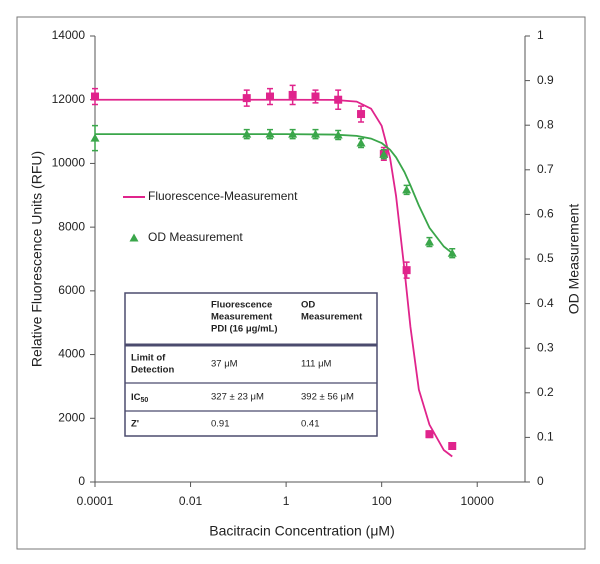 The image size is (600, 564). Describe the element at coordinates (69, 99) in the screenshot. I see `y-tick-label: 12000` at that location.